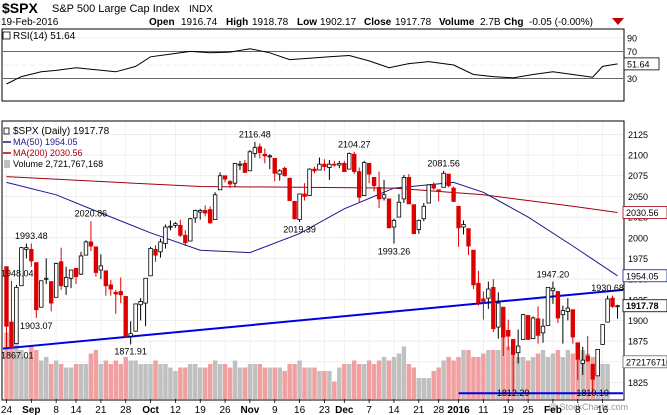 This screenshot has width=667, height=415. What do you see at coordinates (275, 410) in the screenshot?
I see `date-tick-label: 9` at bounding box center [275, 410].